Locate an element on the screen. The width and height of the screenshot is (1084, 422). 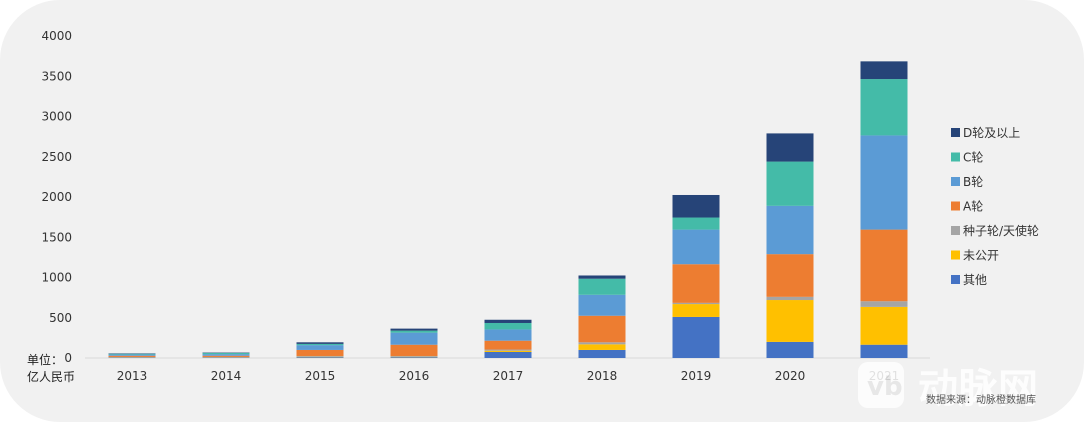
y-tick-label: 4000 is located at coordinates (56, 36).